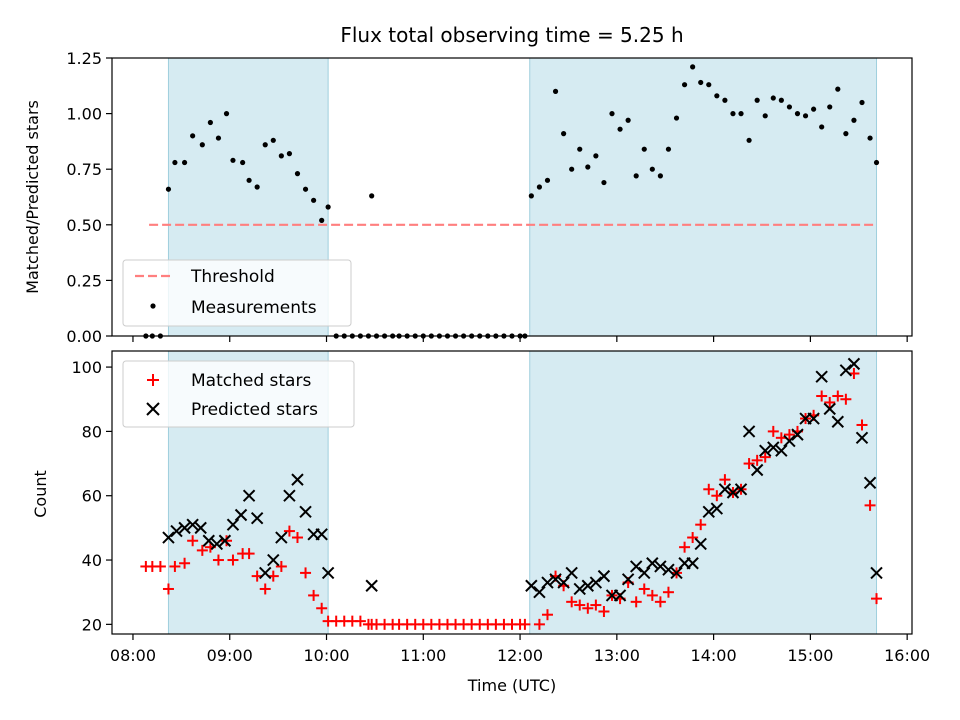 The image size is (960, 720). I want to click on count-ytick-label: 40, so click(92, 560).